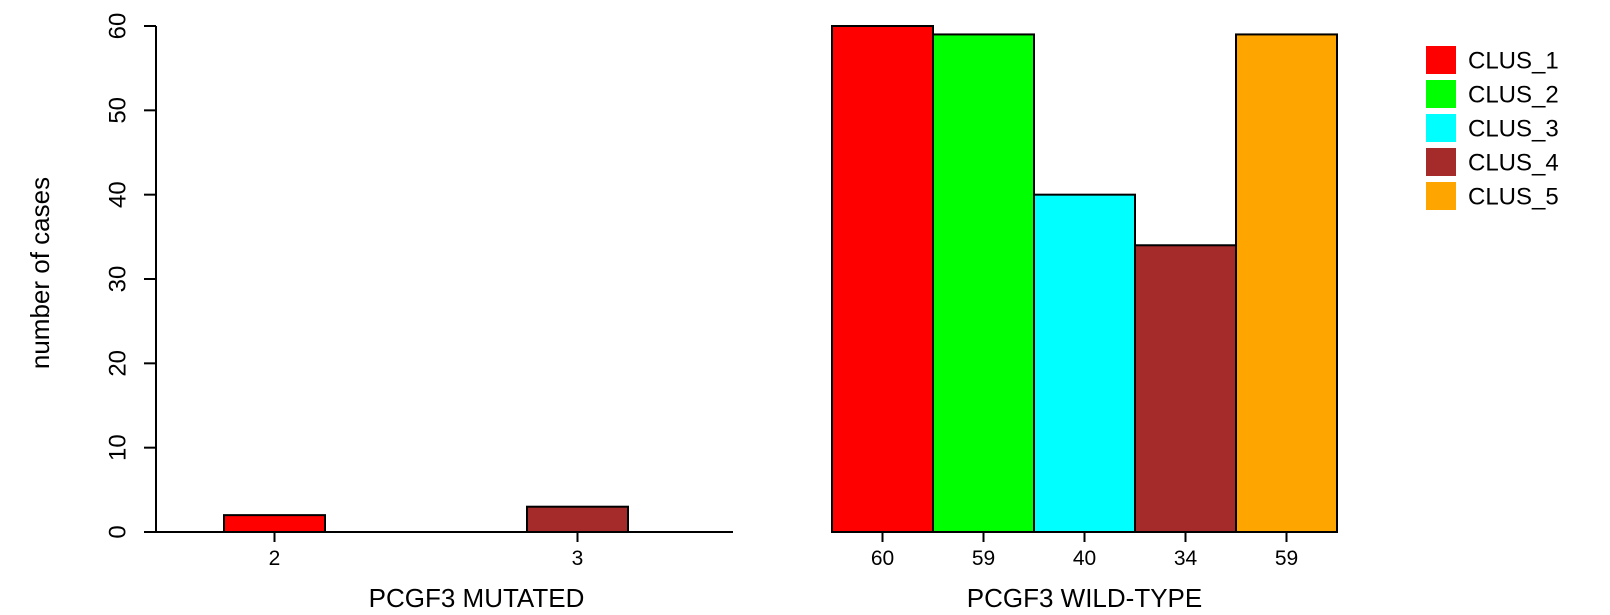  What do you see at coordinates (275, 558) in the screenshot?
I see `count-label: 2` at bounding box center [275, 558].